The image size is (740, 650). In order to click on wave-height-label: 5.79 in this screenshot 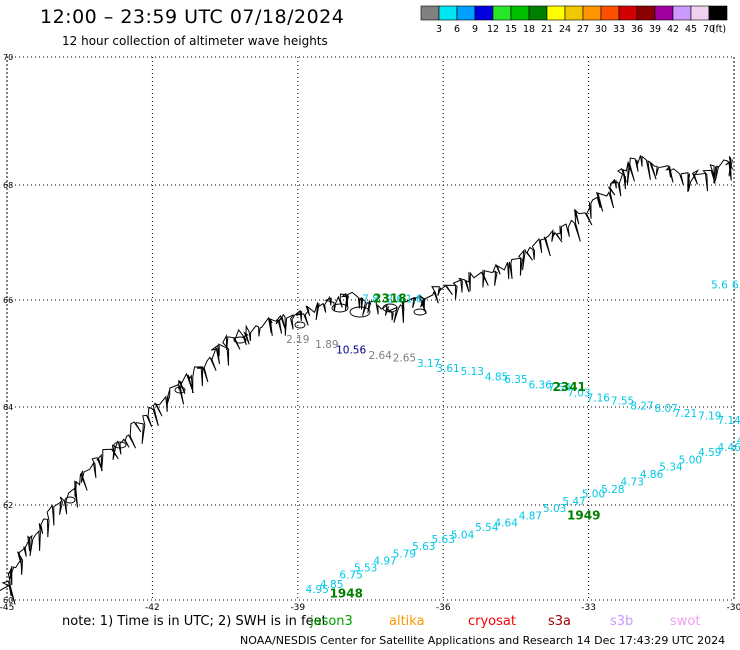, I will do `click(404, 554)`.